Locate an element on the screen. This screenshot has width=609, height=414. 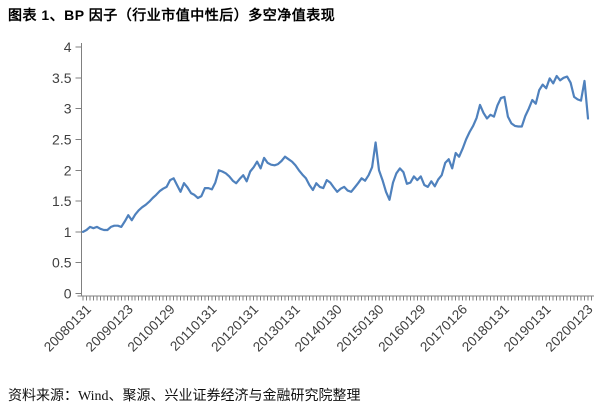
y-tick-label: 3.5 is located at coordinates (62, 78).